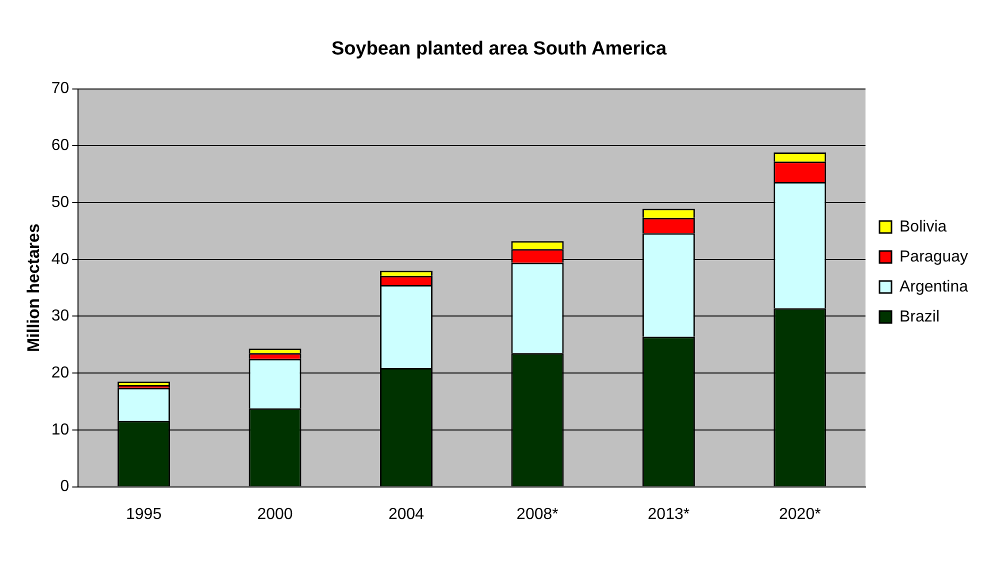 This screenshot has height=564, width=986. What do you see at coordinates (60, 316) in the screenshot?
I see `y-tick-label: 30` at bounding box center [60, 316].